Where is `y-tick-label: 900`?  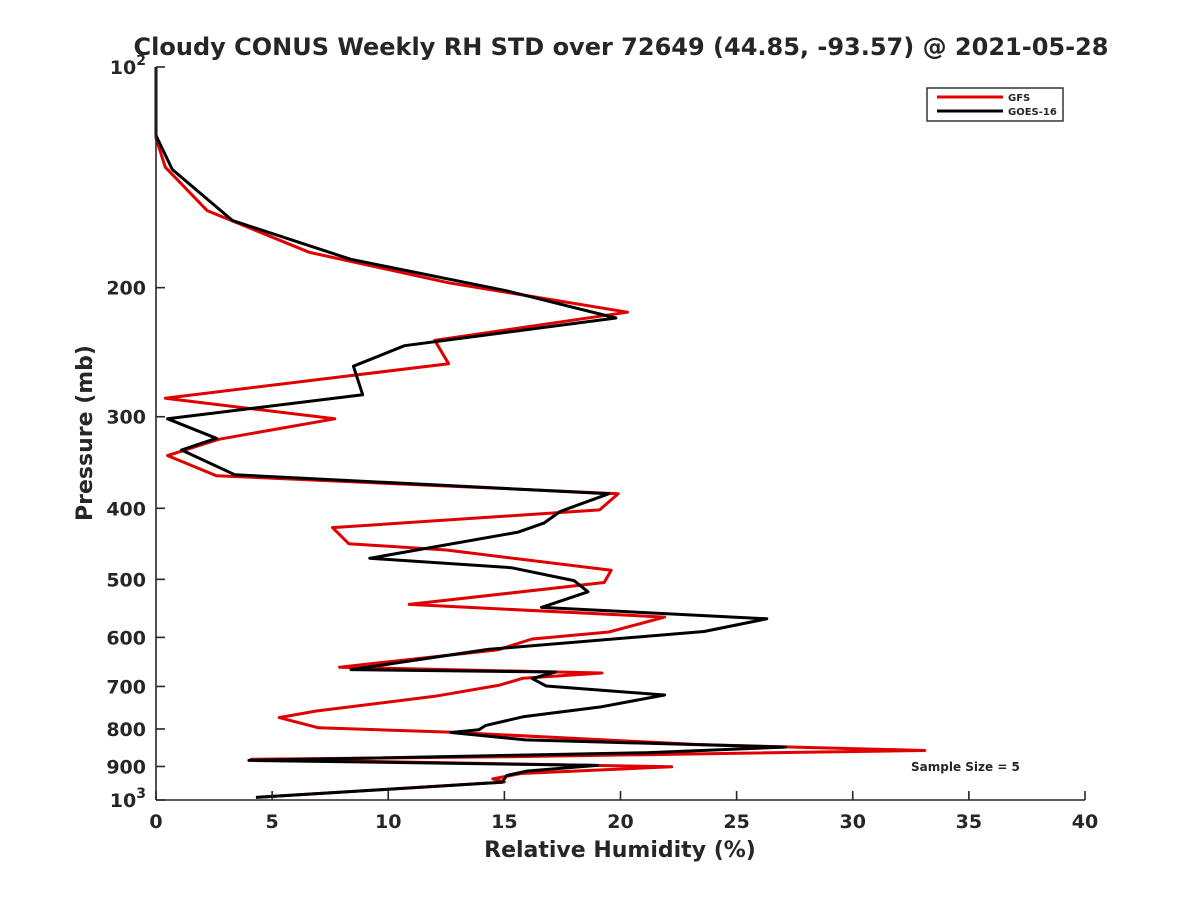 y-tick-label: 900 is located at coordinates (126, 767).